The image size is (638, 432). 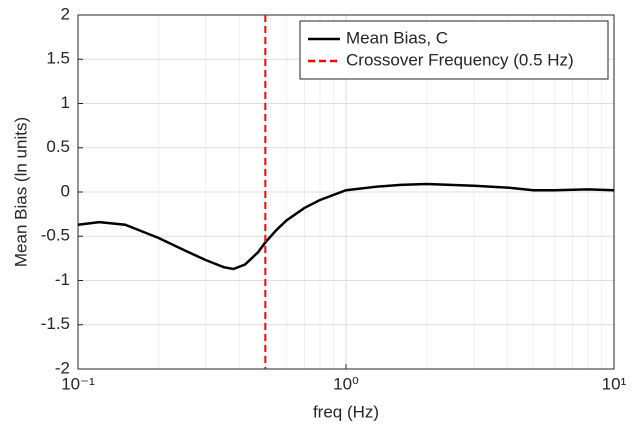 What do you see at coordinates (614, 383) in the screenshot?
I see `x-tick-label: 10¹` at bounding box center [614, 383].